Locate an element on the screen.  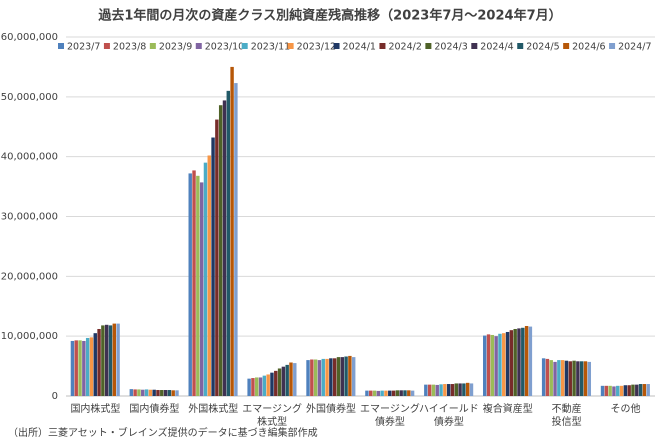
x-tick-label: 国内株式型 is located at coordinates (95, 408).